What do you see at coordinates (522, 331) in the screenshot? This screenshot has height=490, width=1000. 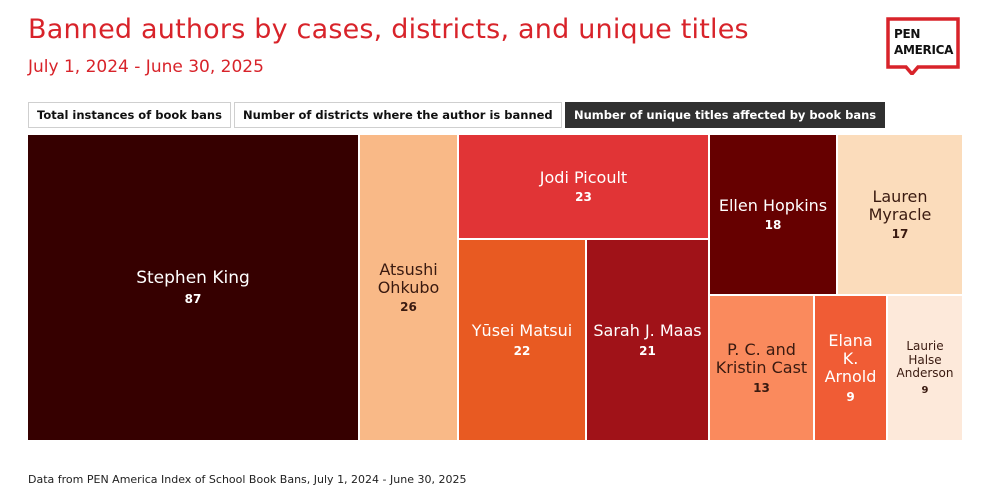 I see `treemap-cell-label: Yūsei Matsui` at bounding box center [522, 331].